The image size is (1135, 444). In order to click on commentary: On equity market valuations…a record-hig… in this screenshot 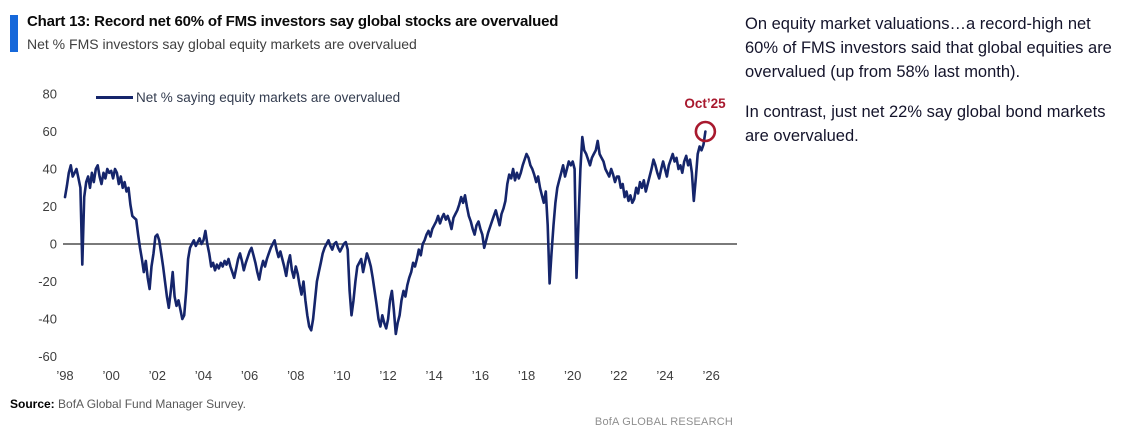, I will do `click(936, 89)`.